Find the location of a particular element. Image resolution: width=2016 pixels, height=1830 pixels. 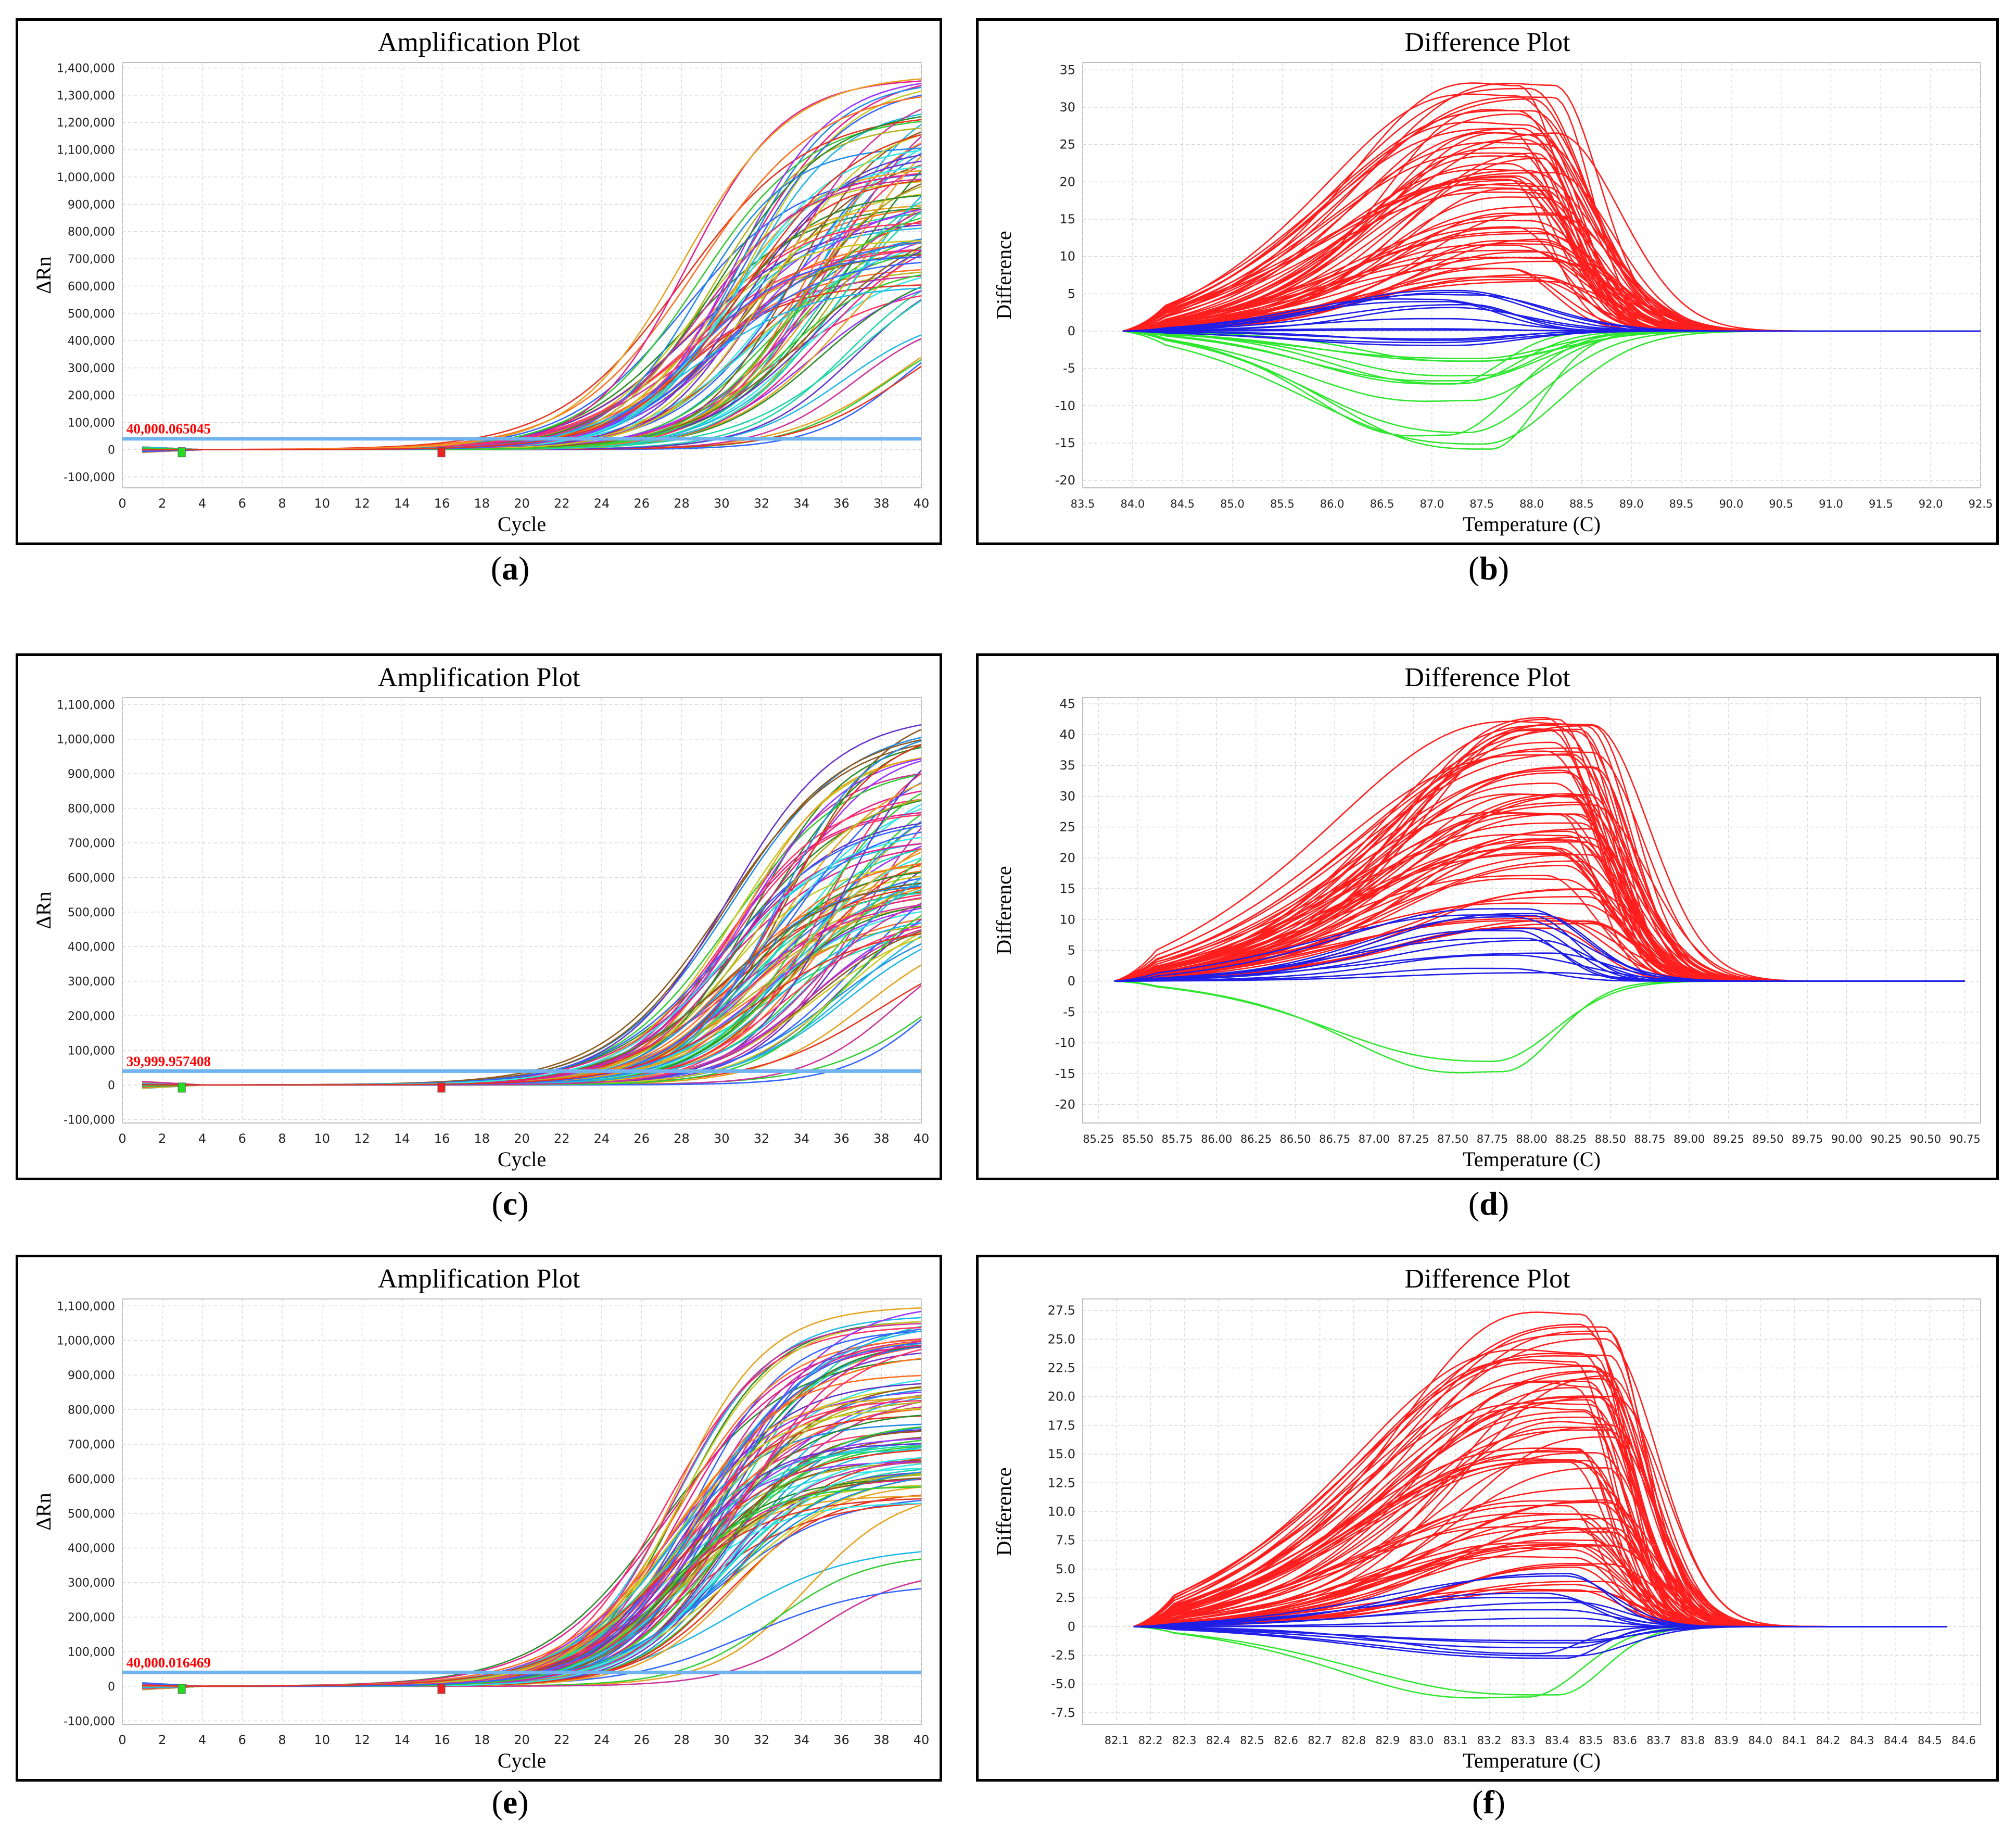

x-tick-label: 82.3 is located at coordinates (1184, 1740).